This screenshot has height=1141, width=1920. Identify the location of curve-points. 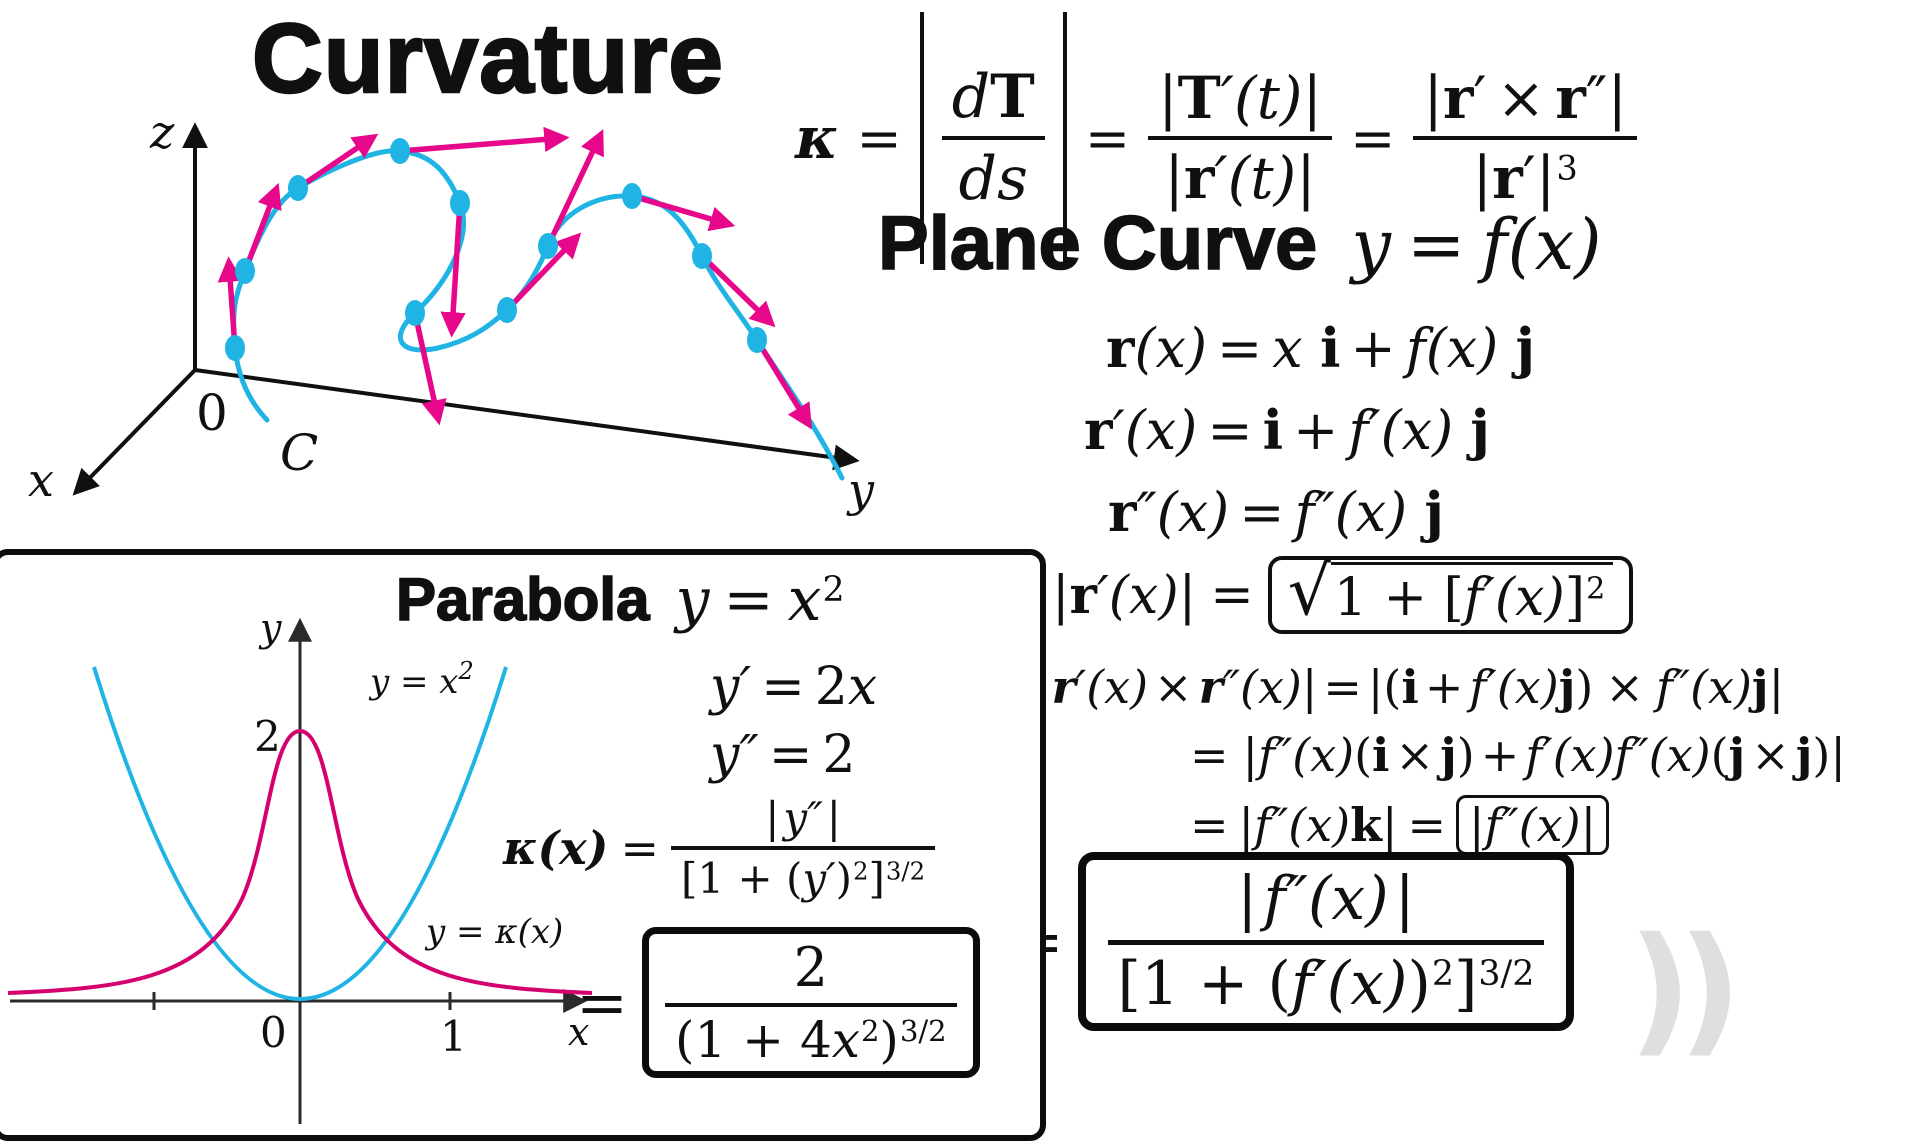
(496, 249).